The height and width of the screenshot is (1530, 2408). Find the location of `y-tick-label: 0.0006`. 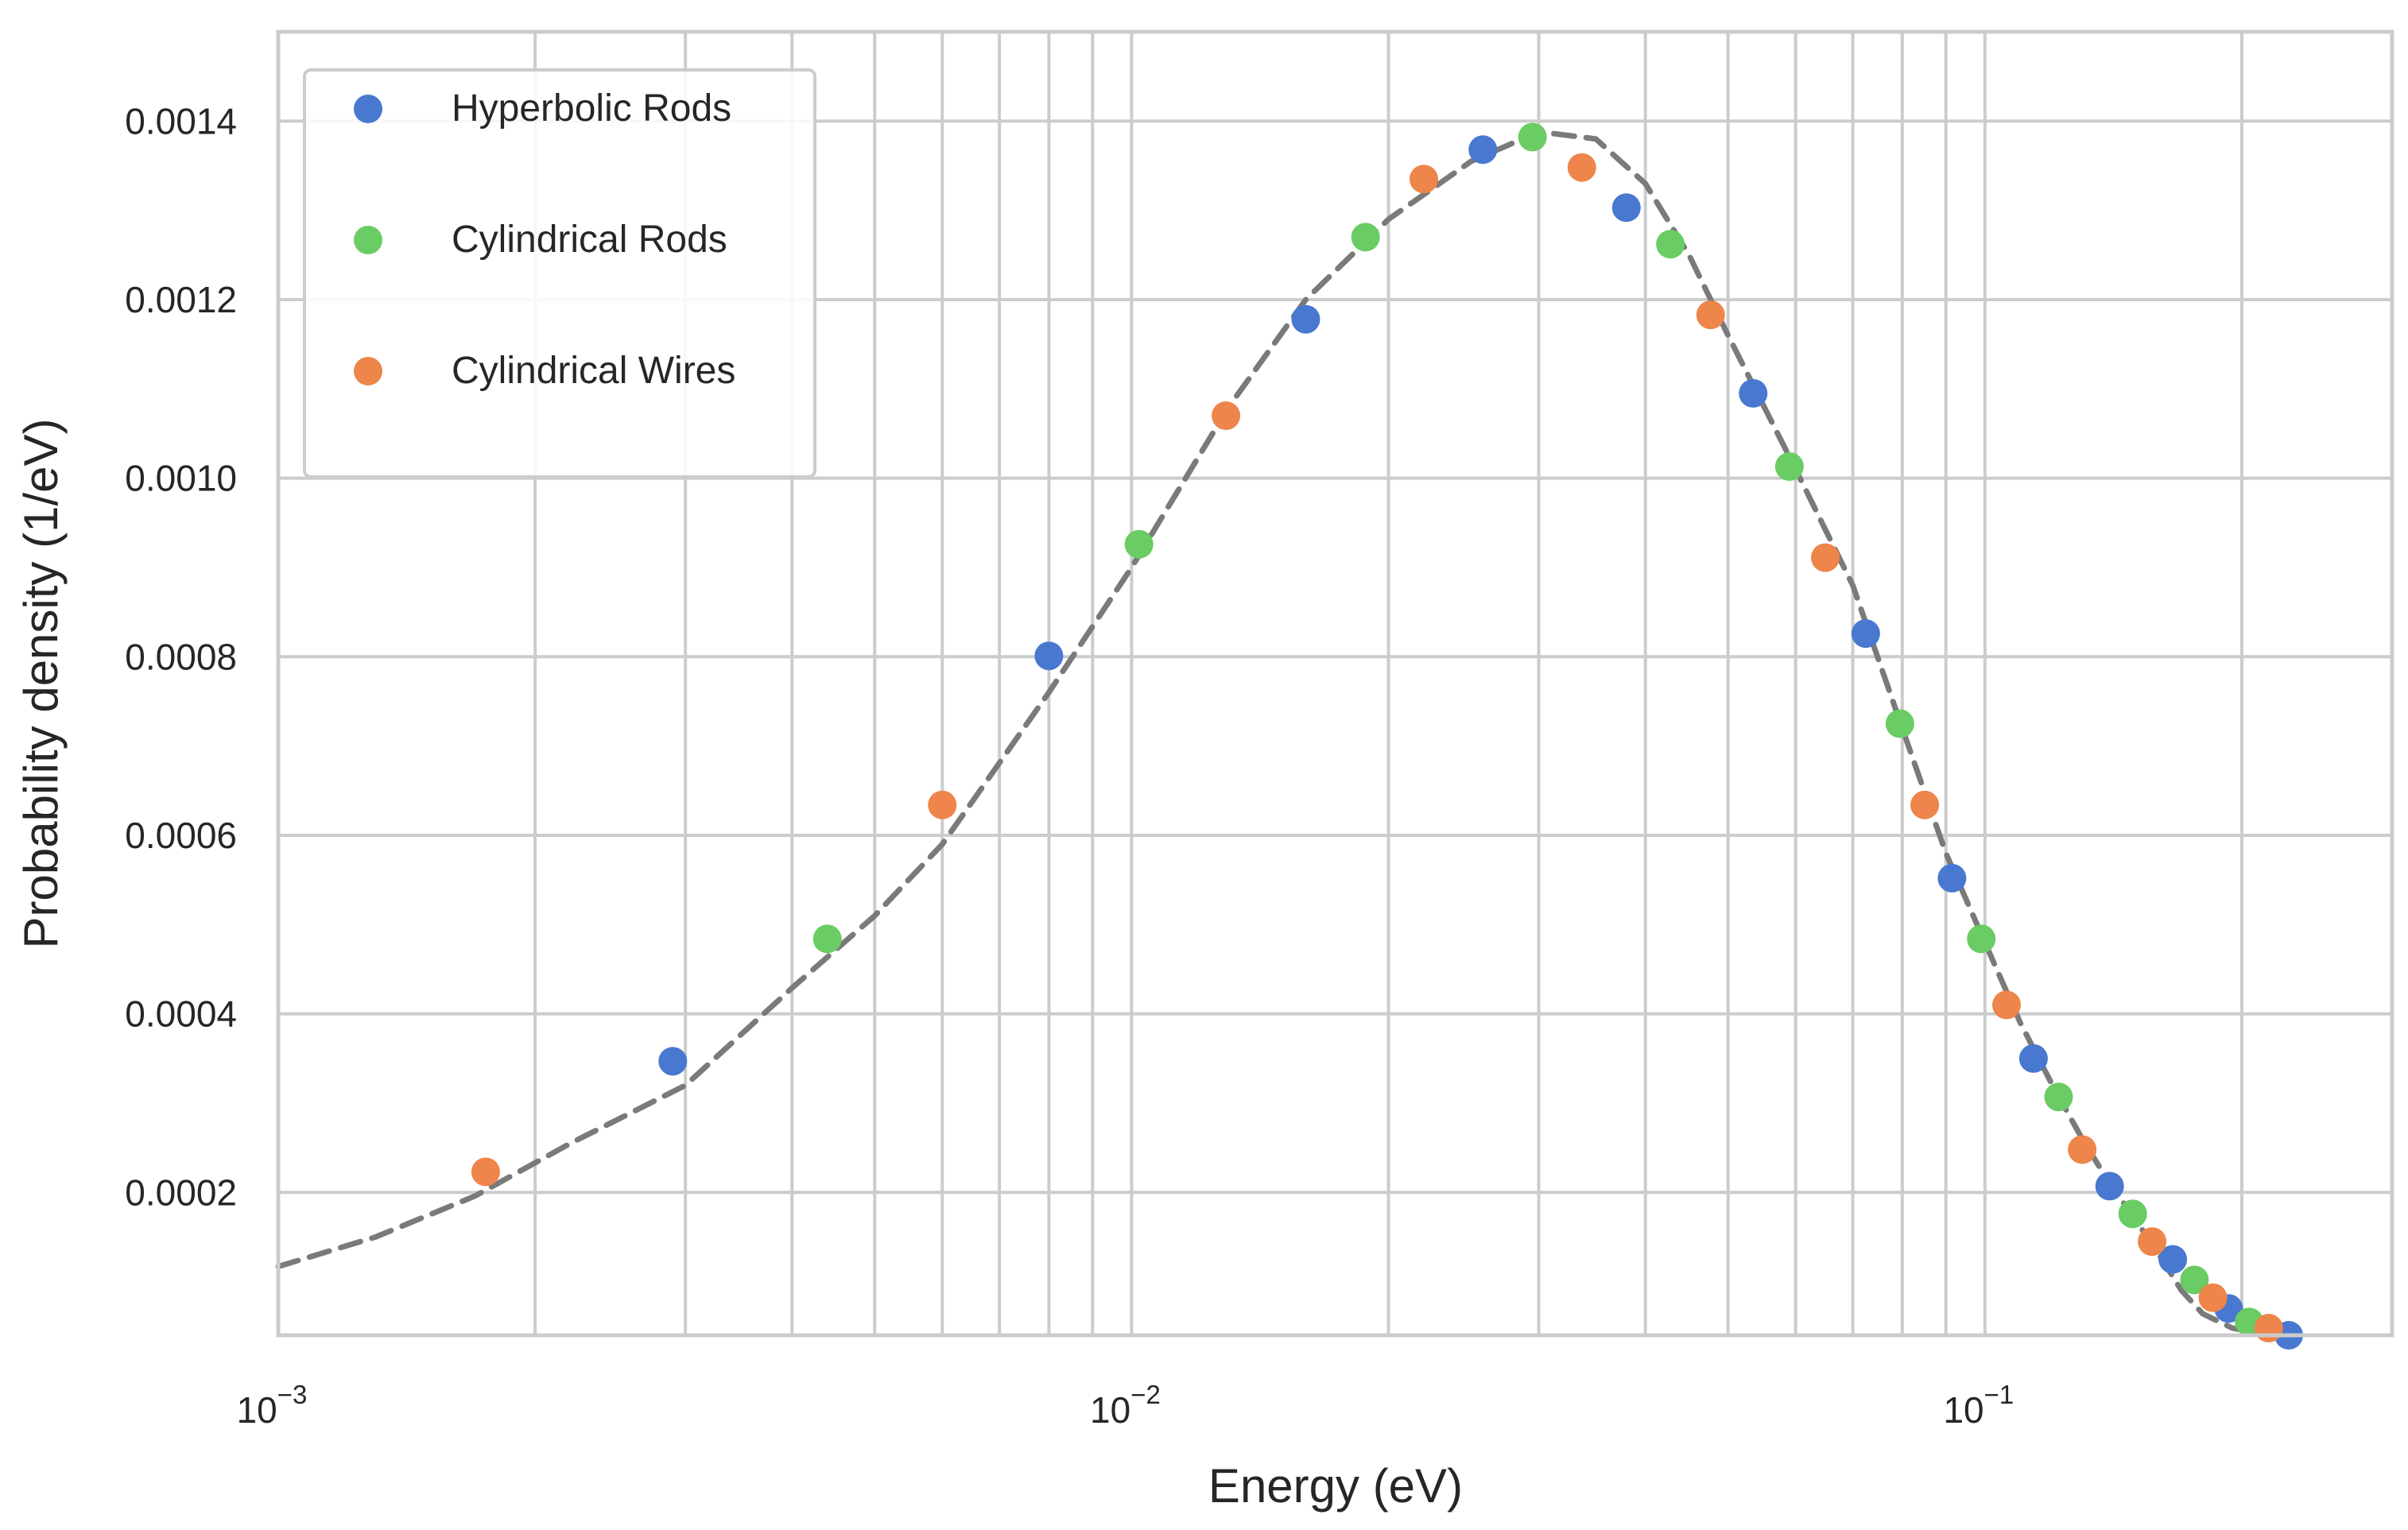

y-tick-label: 0.0006 is located at coordinates (181, 836).